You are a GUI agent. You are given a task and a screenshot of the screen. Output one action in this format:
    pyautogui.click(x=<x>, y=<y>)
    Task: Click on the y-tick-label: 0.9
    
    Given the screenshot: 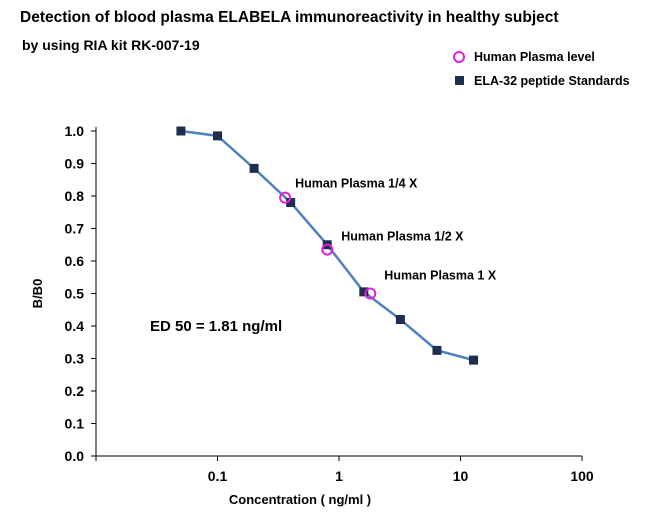 What is the action you would take?
    pyautogui.click(x=75, y=164)
    